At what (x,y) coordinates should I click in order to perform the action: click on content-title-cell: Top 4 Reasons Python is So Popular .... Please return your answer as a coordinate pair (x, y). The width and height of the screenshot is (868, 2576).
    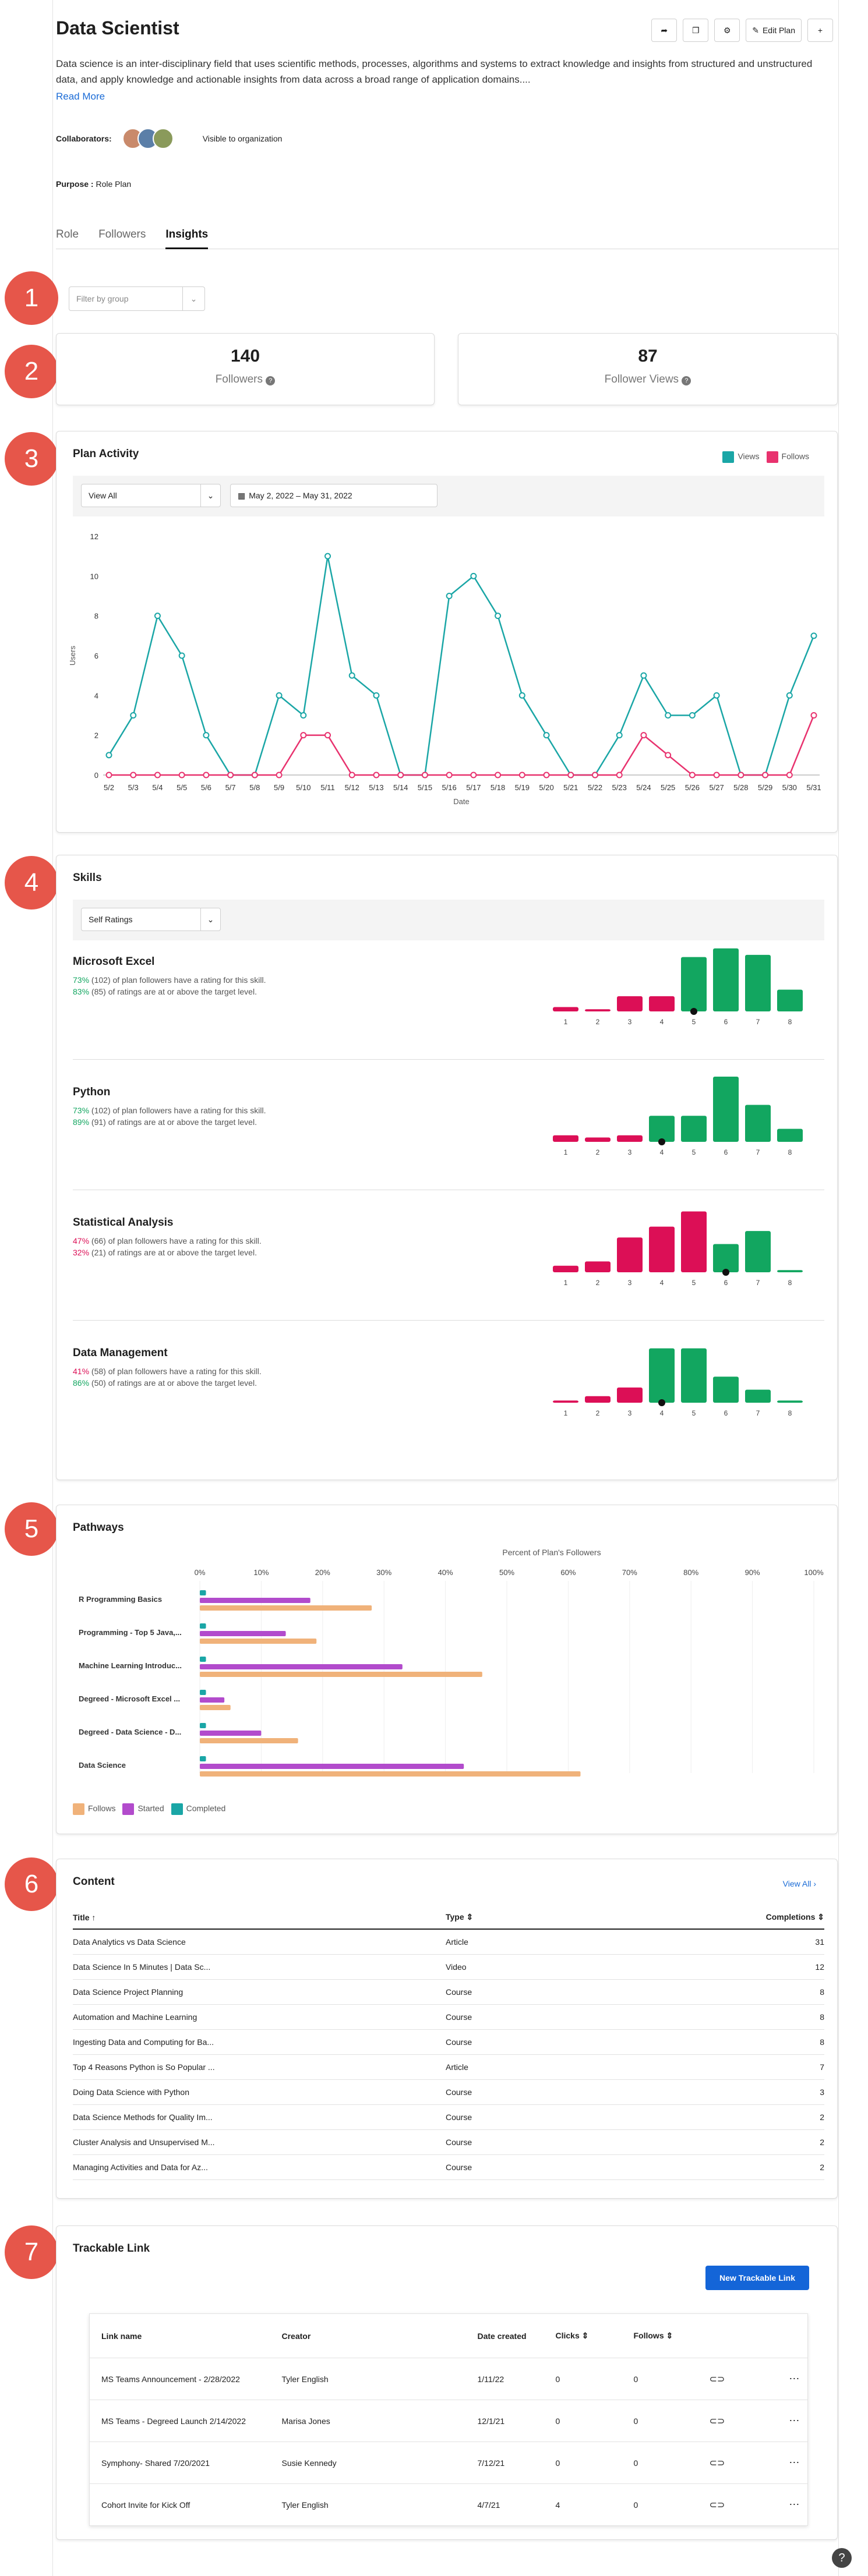
    Looking at the image, I should click on (259, 2067).